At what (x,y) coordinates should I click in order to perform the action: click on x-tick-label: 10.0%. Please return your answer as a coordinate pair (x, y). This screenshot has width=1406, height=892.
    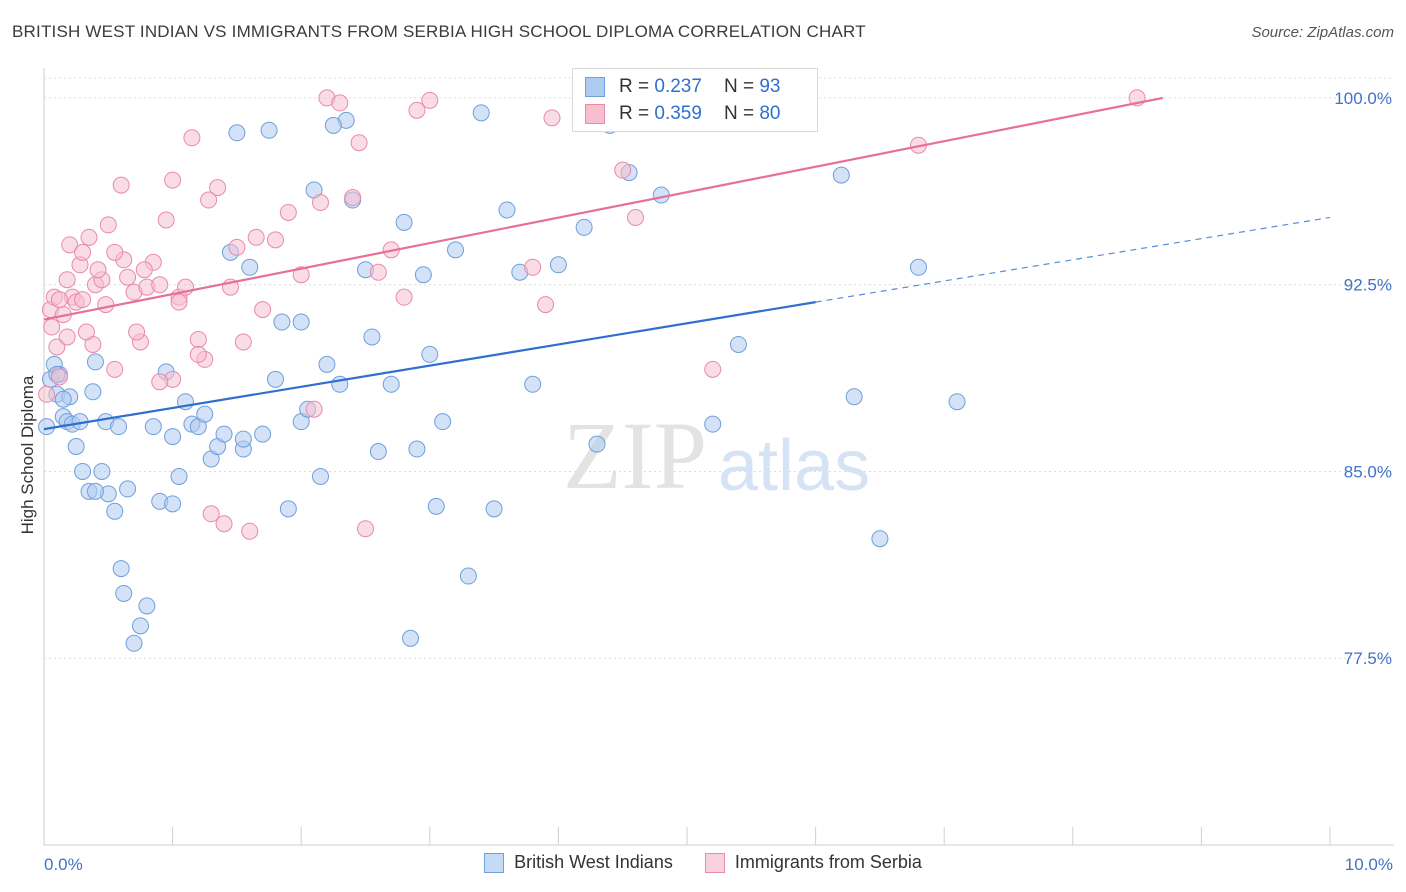
    Looking at the image, I should click on (1369, 864).